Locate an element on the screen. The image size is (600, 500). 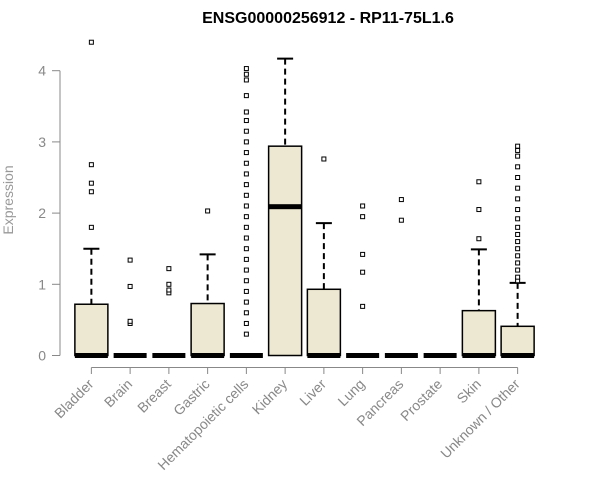
y-tick-label: 2 is located at coordinates (42, 213).